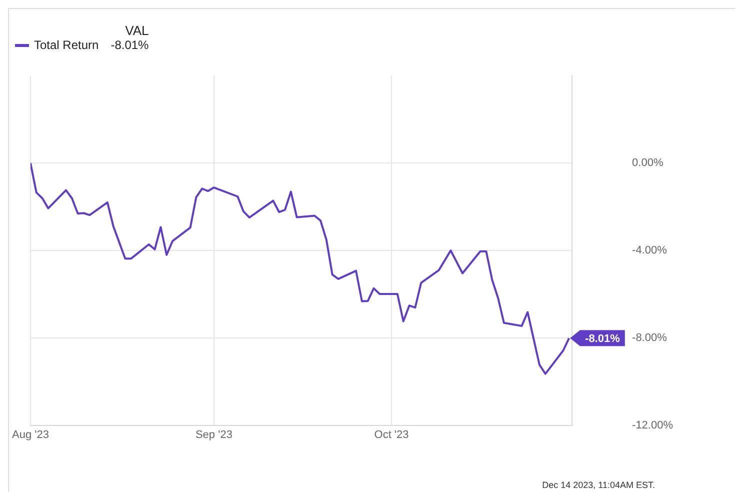 Image resolution: width=743 pixels, height=500 pixels. I want to click on y-tick-label: -4.00%, so click(650, 250).